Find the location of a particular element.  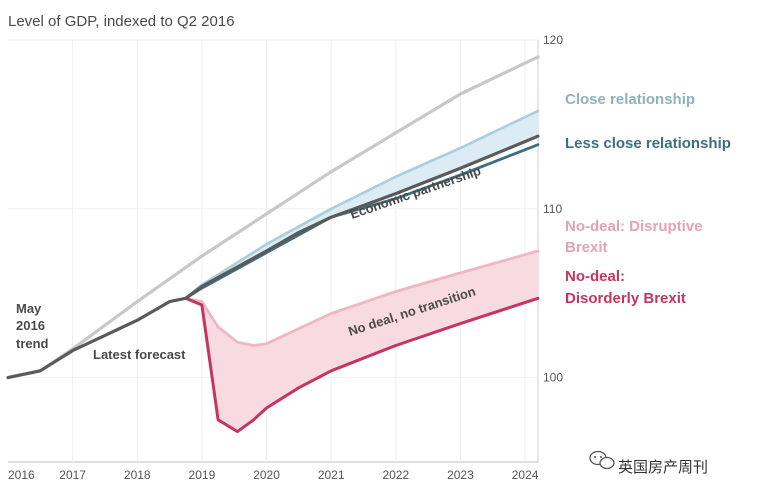

y-tick-120: 120 is located at coordinates (553, 40).